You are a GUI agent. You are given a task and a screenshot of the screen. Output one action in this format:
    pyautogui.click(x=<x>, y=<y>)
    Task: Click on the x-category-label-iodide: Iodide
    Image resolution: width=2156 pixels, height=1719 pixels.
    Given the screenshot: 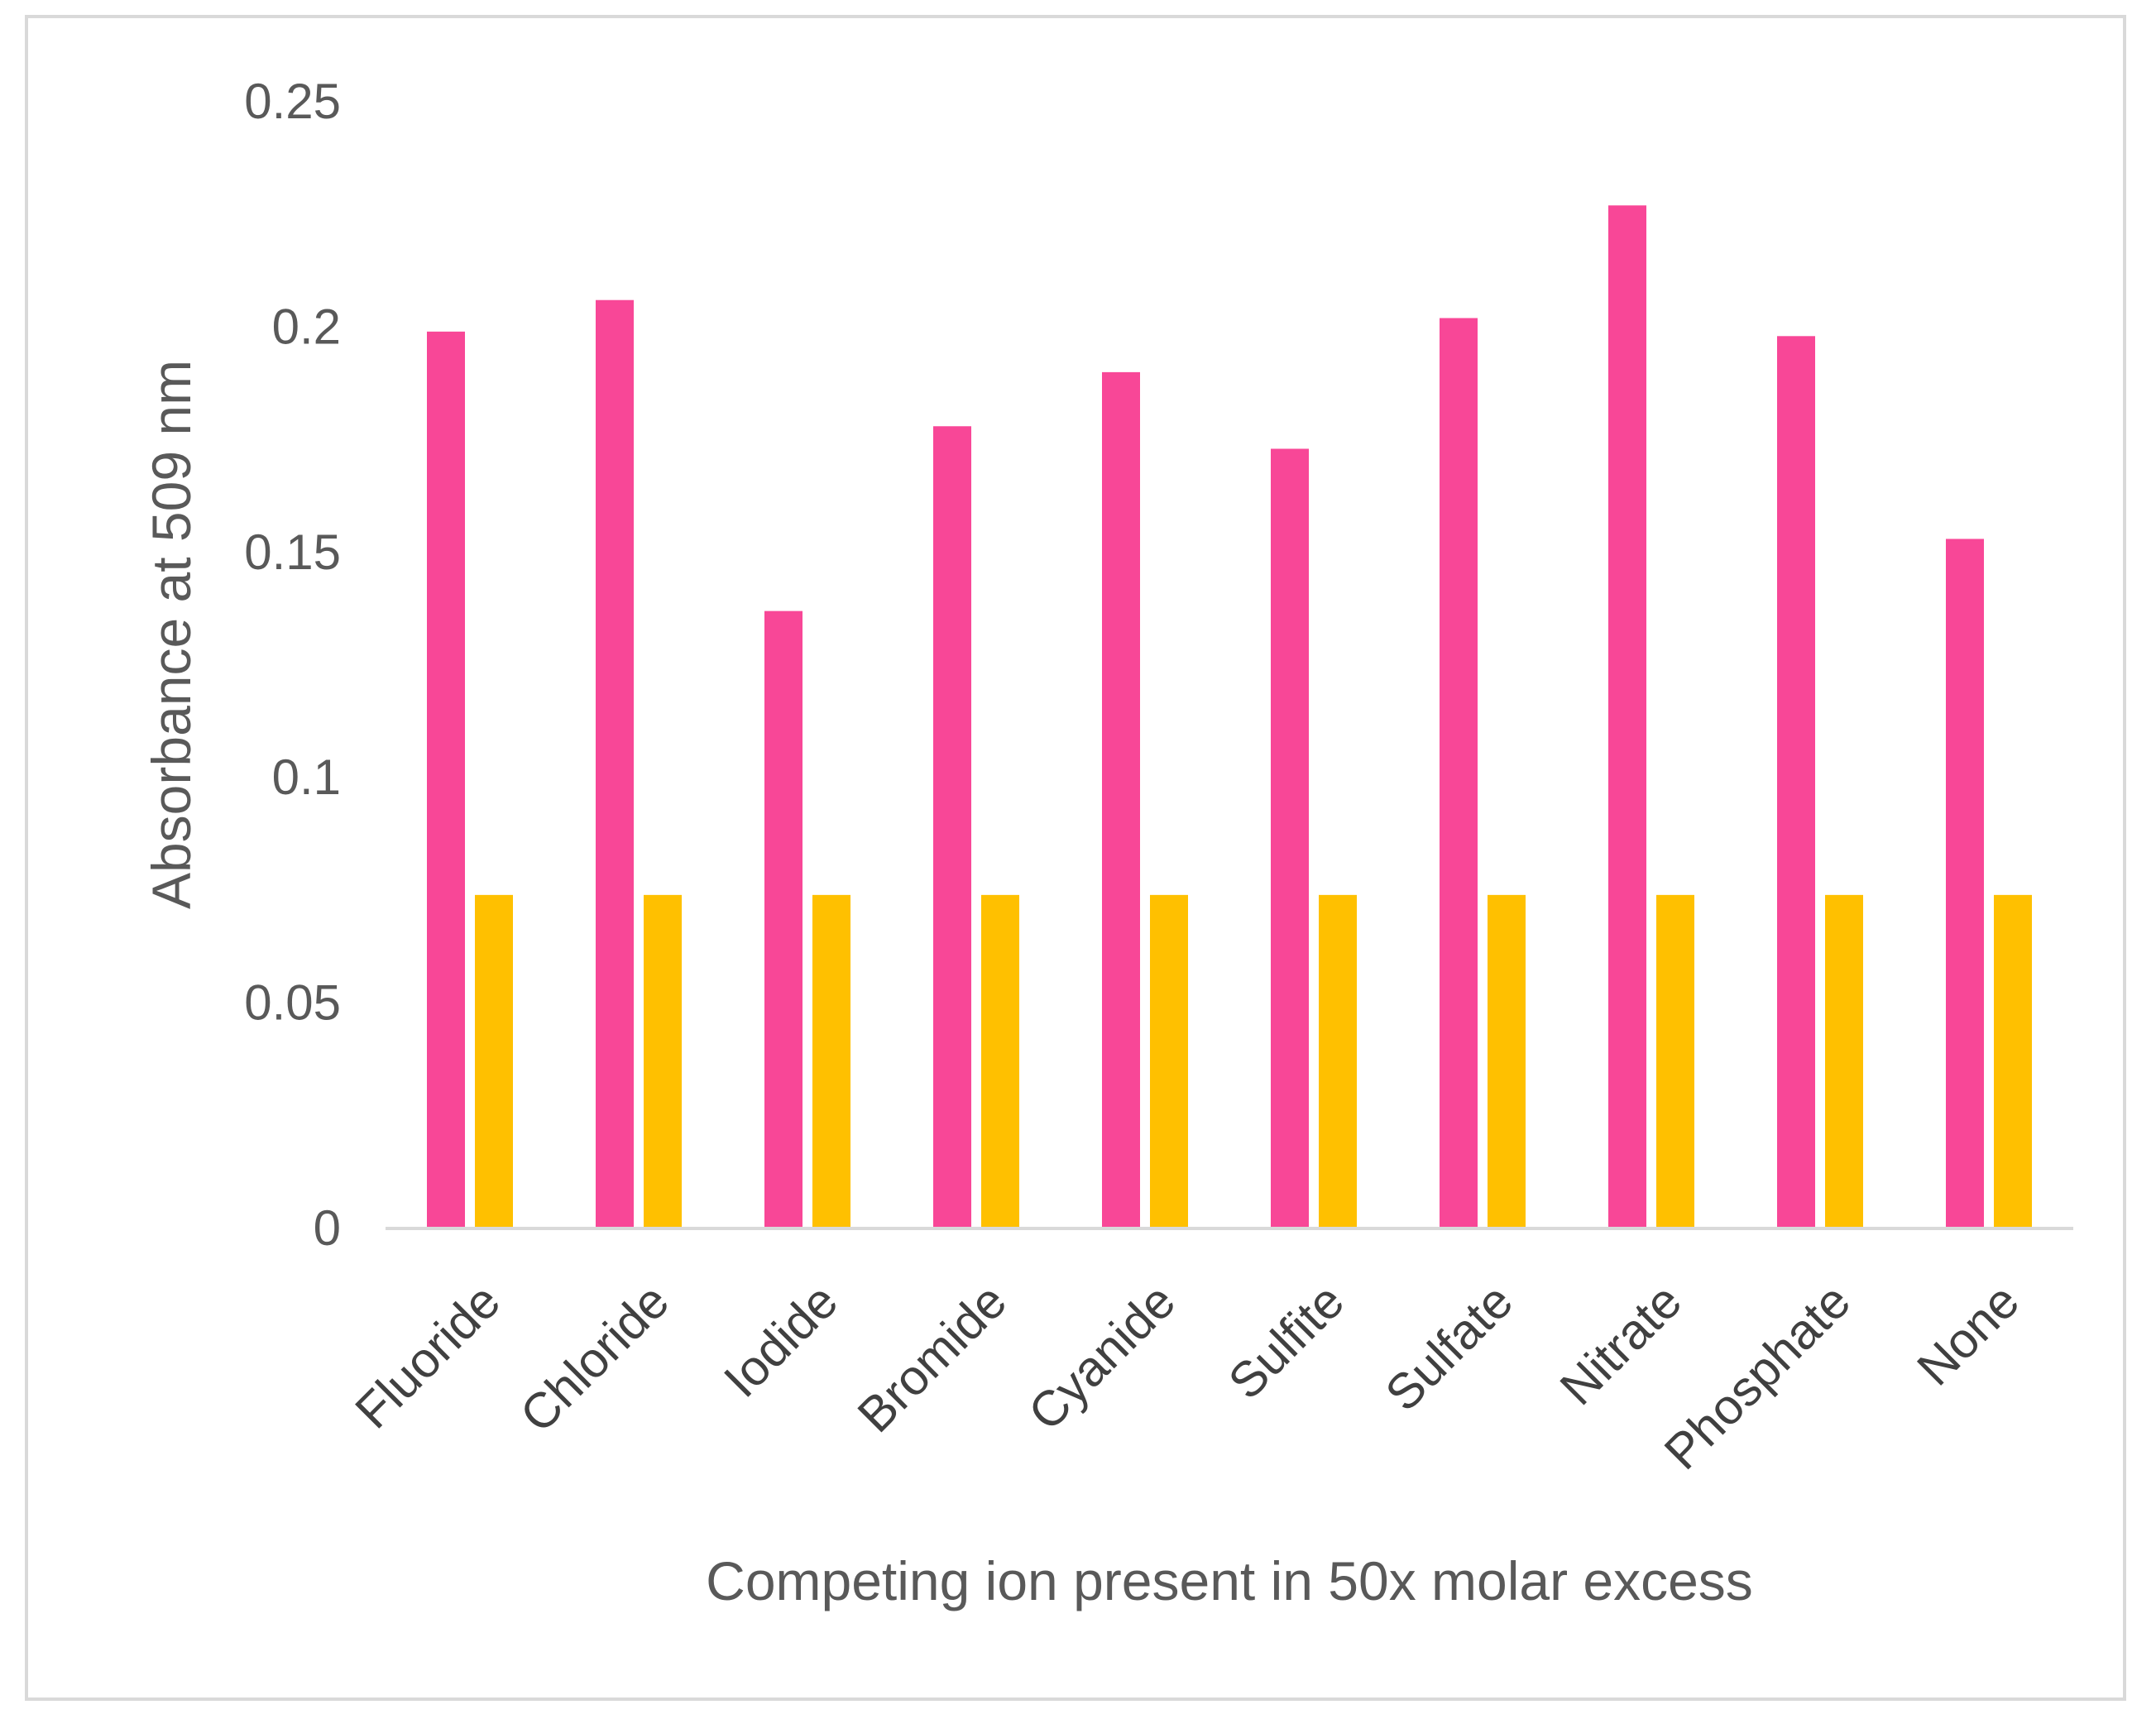 What is the action you would take?
    pyautogui.click(x=780, y=1340)
    